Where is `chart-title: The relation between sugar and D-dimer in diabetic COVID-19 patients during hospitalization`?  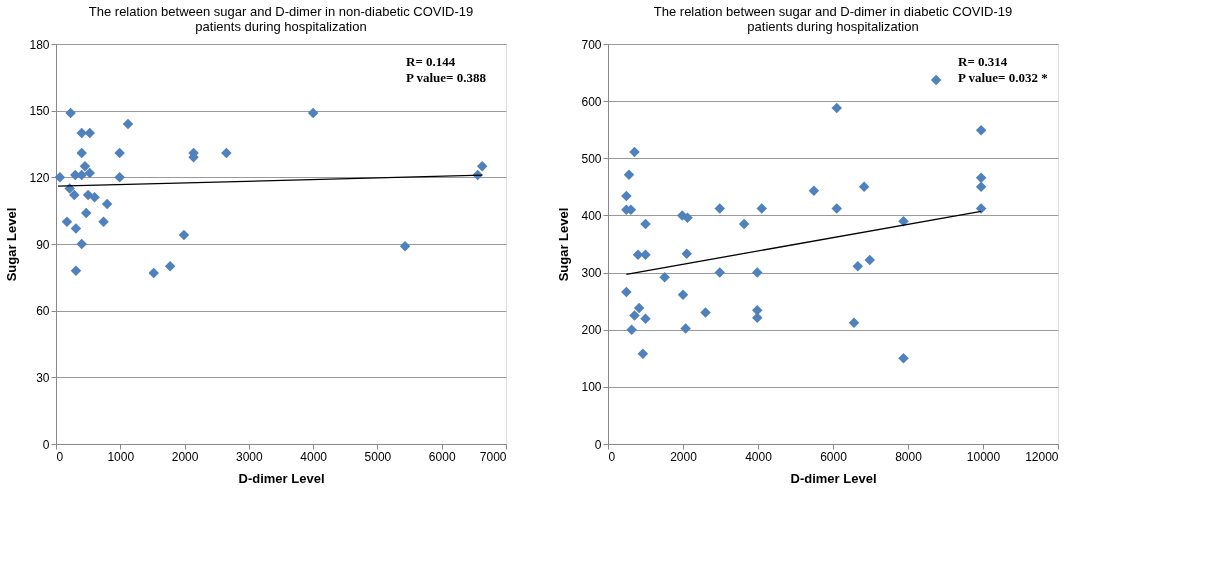 chart-title: The relation between sugar and D-dimer in diabetic COVID-19 patients during hospitalization is located at coordinates (833, 19).